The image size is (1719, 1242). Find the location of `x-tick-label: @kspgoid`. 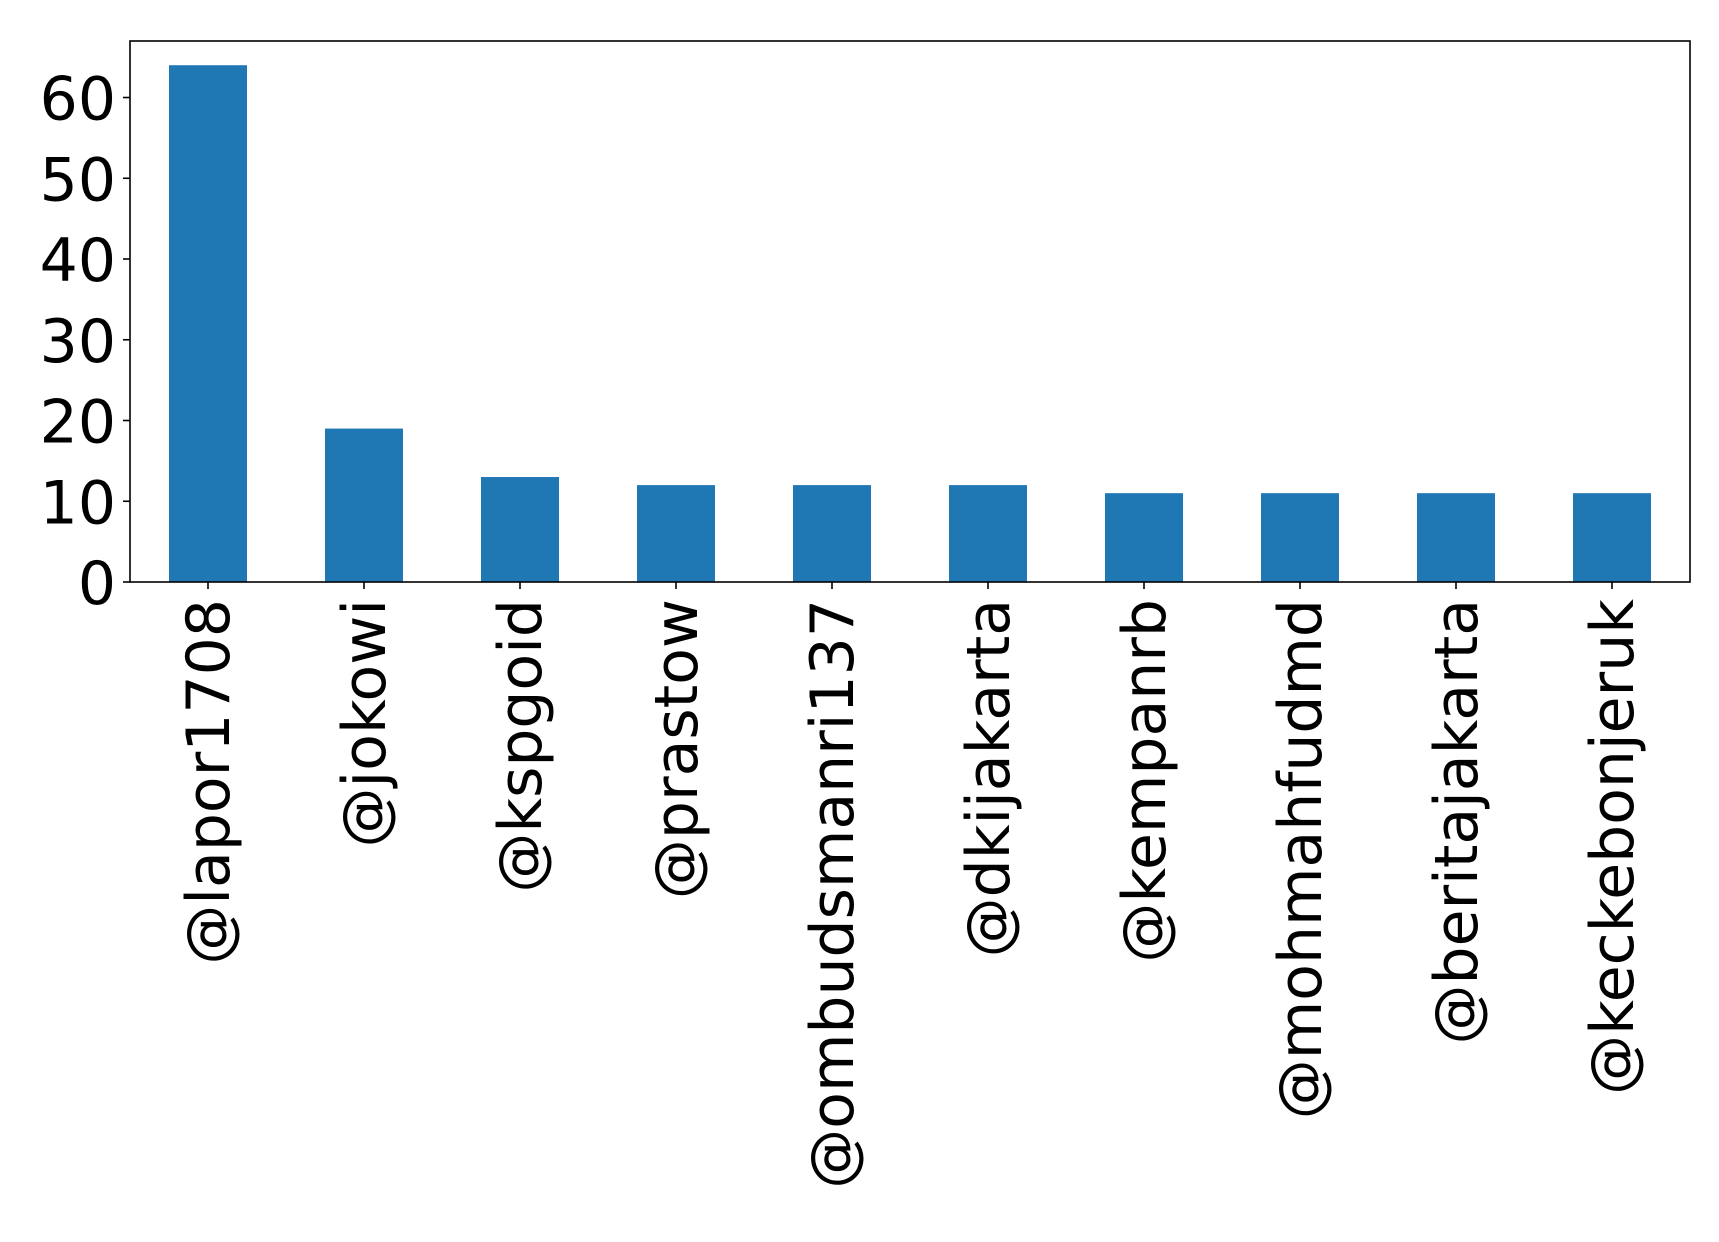

x-tick-label: @kspgoid is located at coordinates (521, 746).